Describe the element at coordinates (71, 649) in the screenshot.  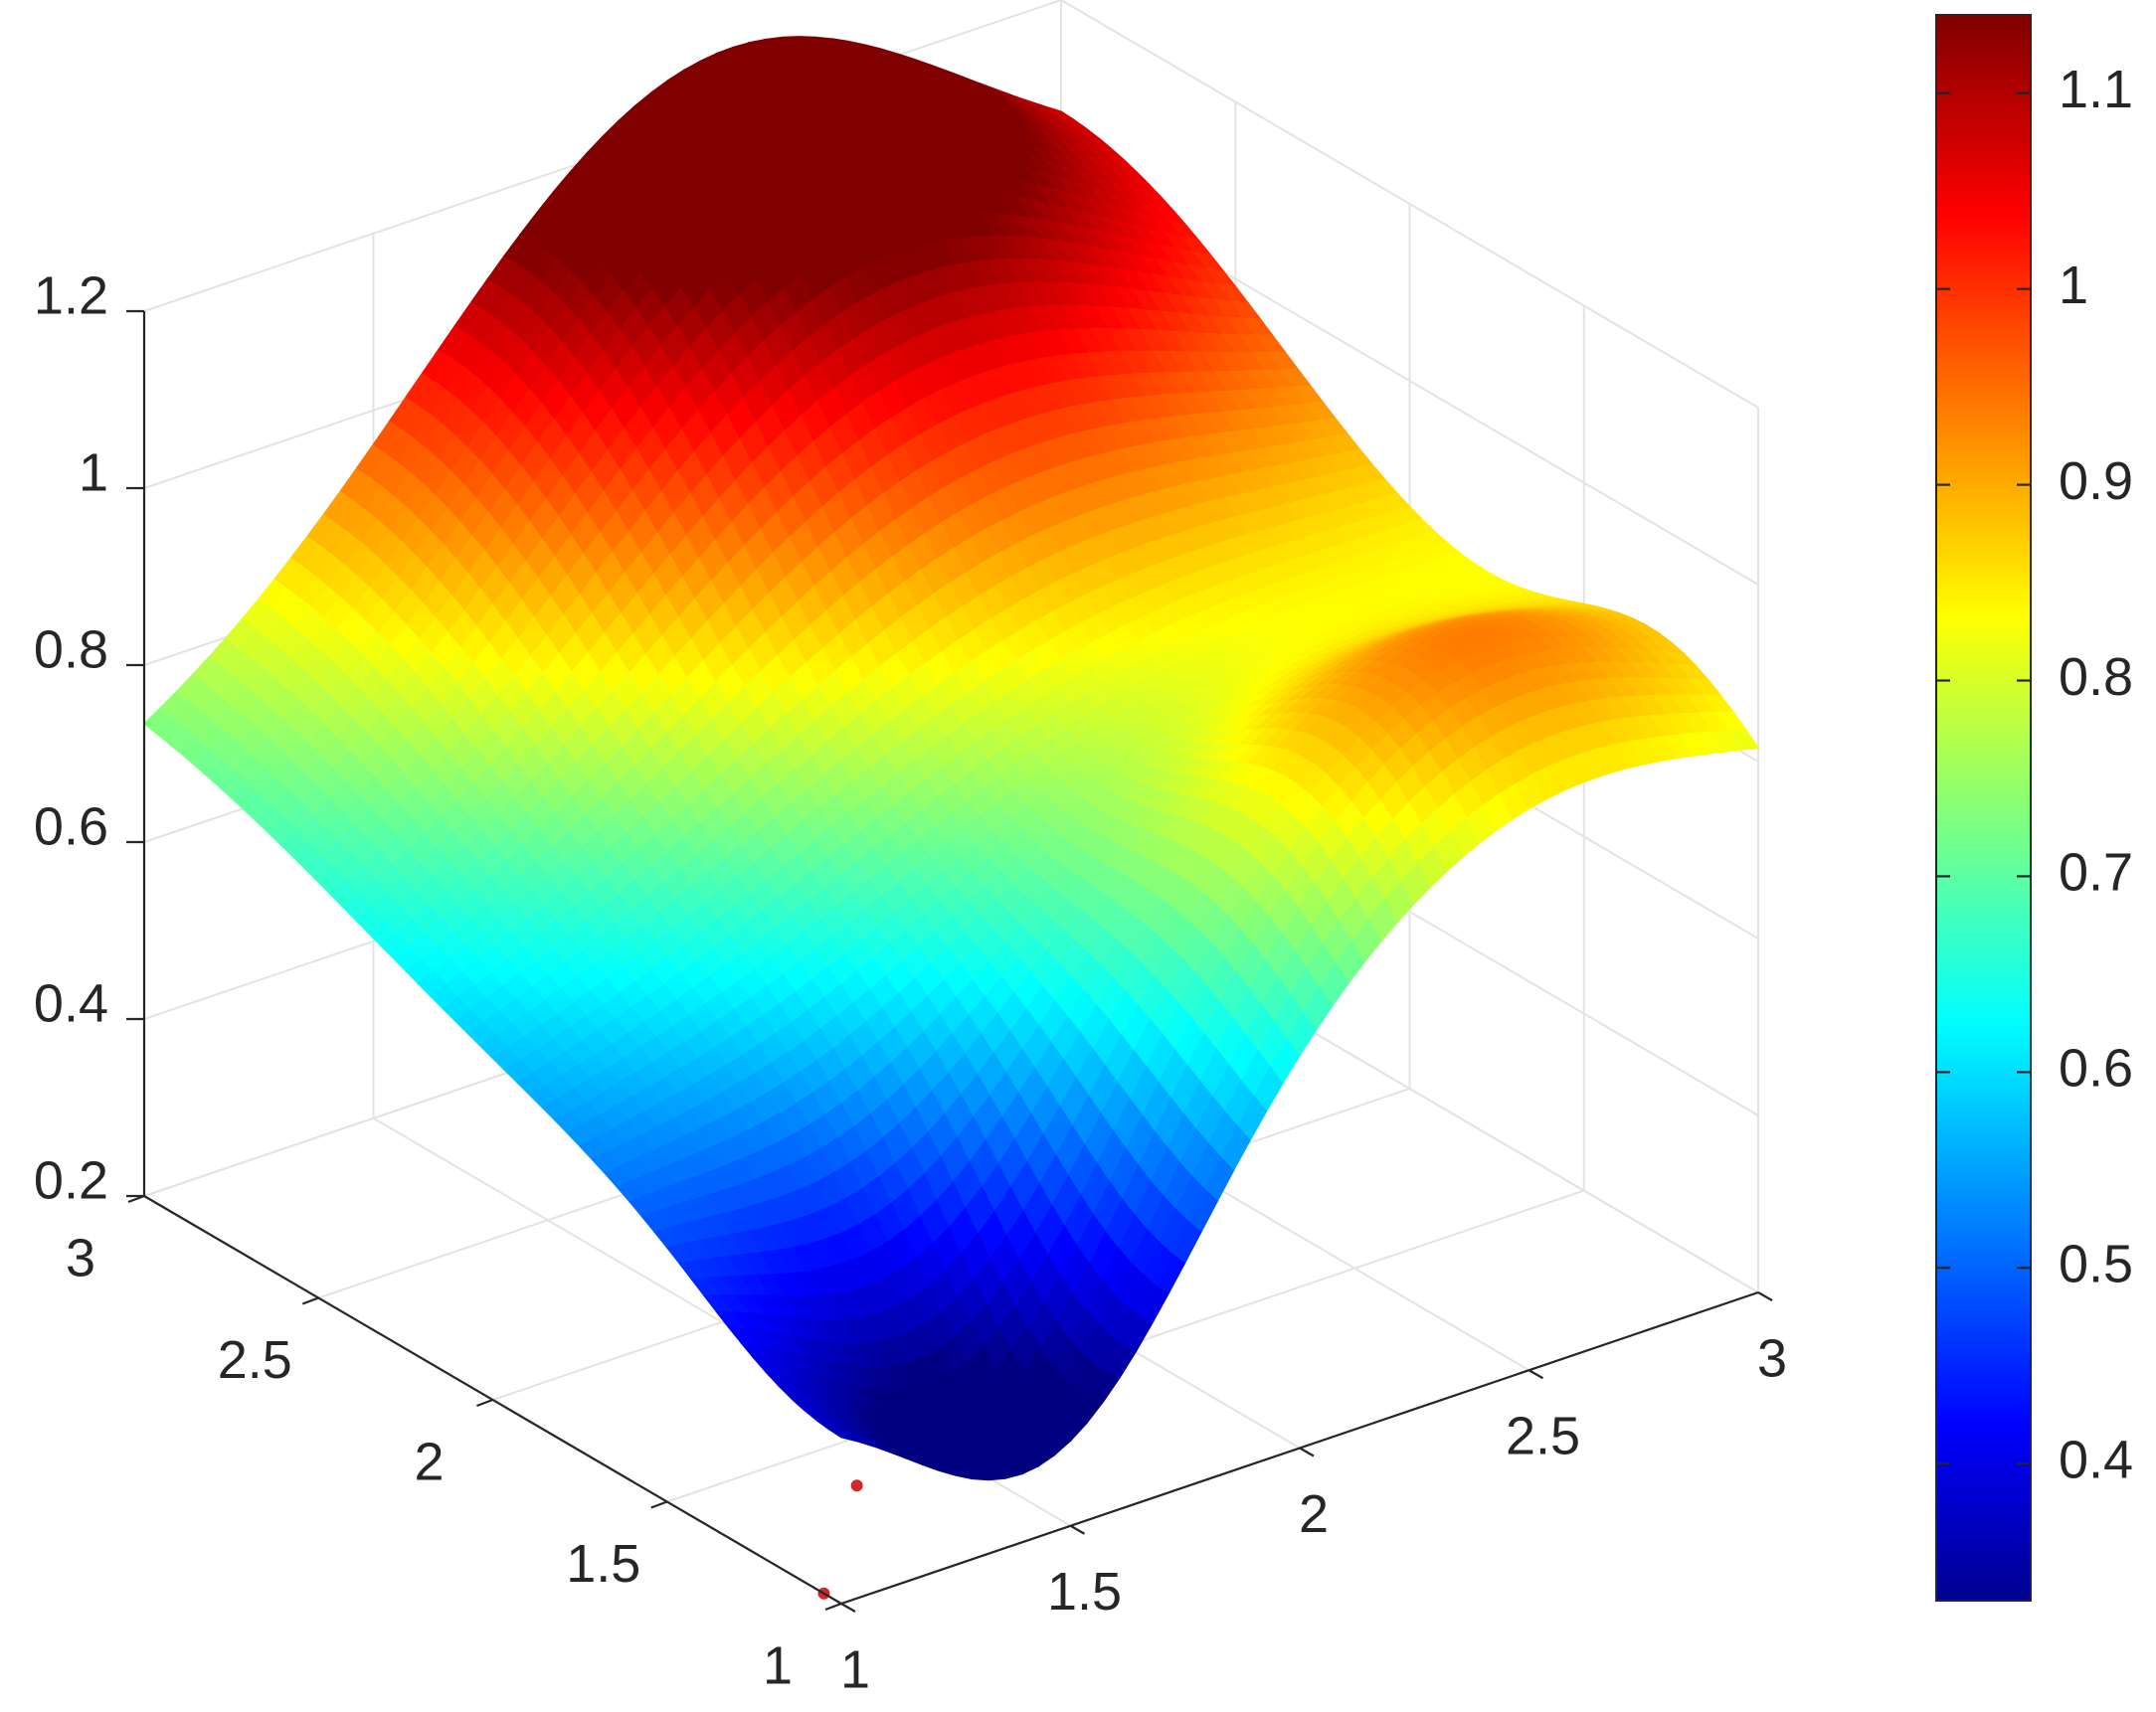
I see `z-tick-label: 0.8` at that location.